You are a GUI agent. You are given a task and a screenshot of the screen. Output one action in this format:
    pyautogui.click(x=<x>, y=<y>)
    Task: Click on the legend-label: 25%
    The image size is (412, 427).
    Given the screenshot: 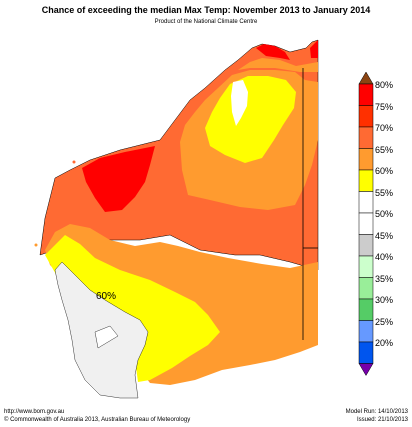 What is the action you would take?
    pyautogui.click(x=384, y=321)
    